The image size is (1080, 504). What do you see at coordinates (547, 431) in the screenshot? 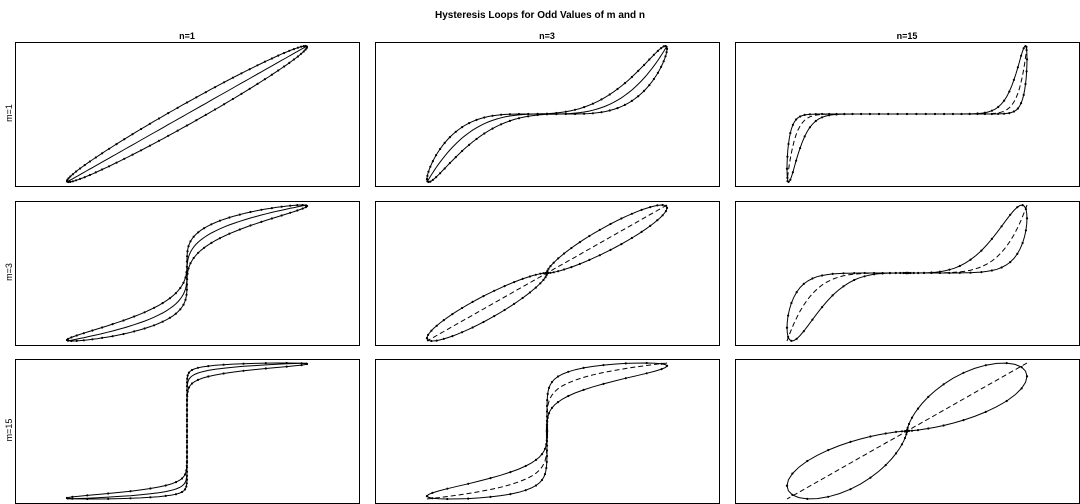
I see `panel-m15-n3` at bounding box center [547, 431].